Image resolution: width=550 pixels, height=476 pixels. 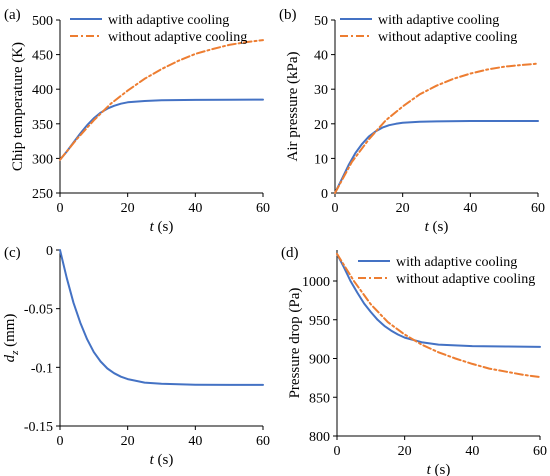 What do you see at coordinates (290, 253) in the screenshot?
I see `panel-label: (d)` at bounding box center [290, 253].